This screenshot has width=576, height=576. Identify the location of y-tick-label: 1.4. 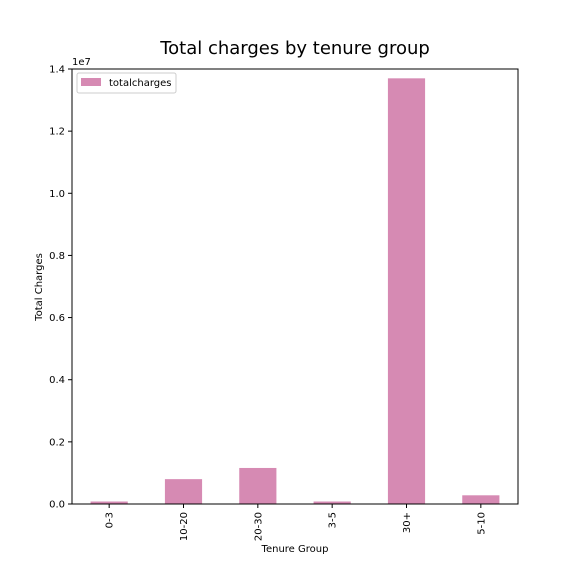
(57, 70).